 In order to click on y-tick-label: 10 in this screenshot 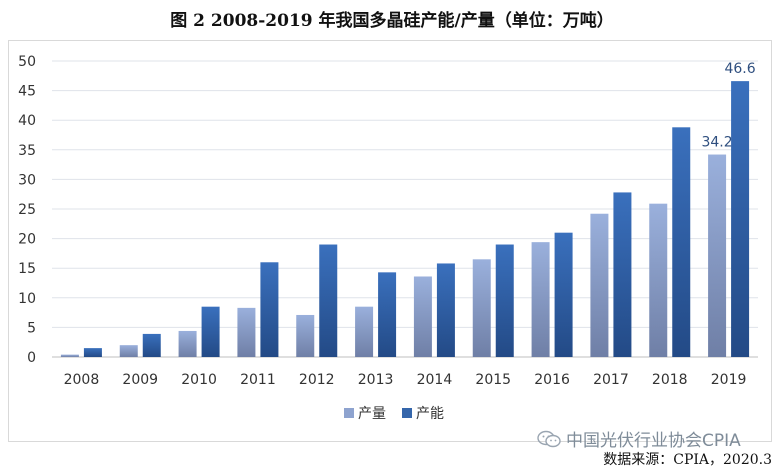, I will do `click(27, 299)`.